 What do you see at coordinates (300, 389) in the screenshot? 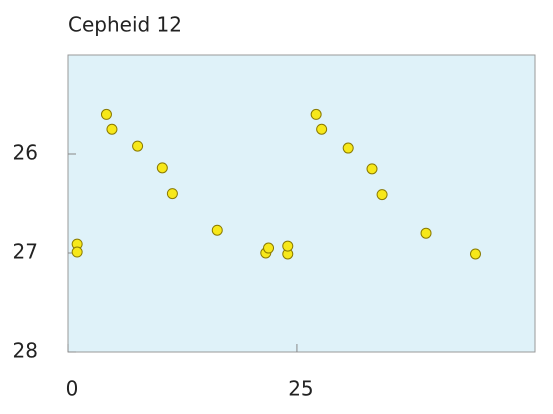
I see `x-tick-label: 25` at bounding box center [300, 389].